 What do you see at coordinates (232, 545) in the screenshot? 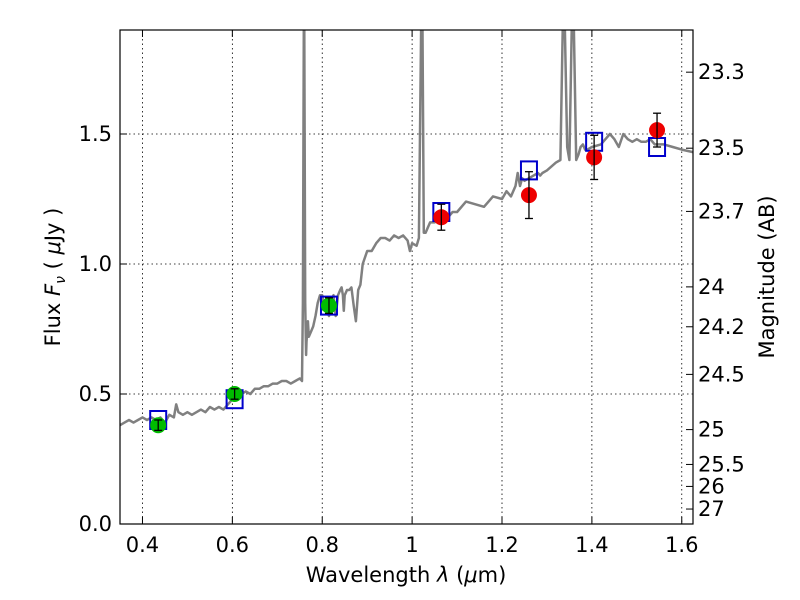
I see `x-tick-label: 0.6` at bounding box center [232, 545].